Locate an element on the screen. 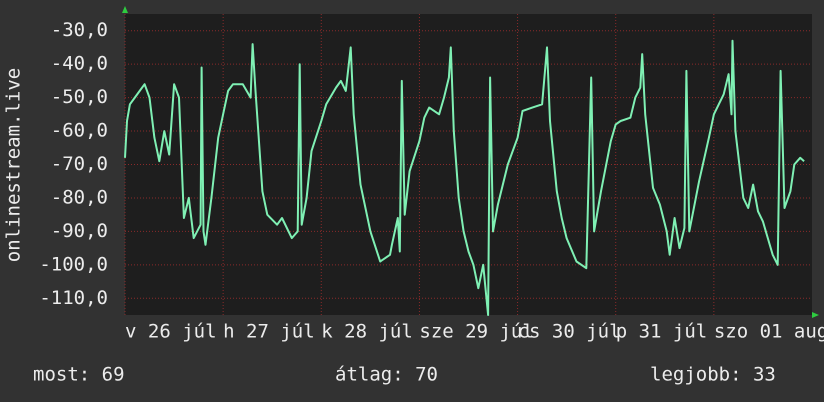 The width and height of the screenshot is (824, 402). x-tick-label: k 28 júl is located at coordinates (367, 332).